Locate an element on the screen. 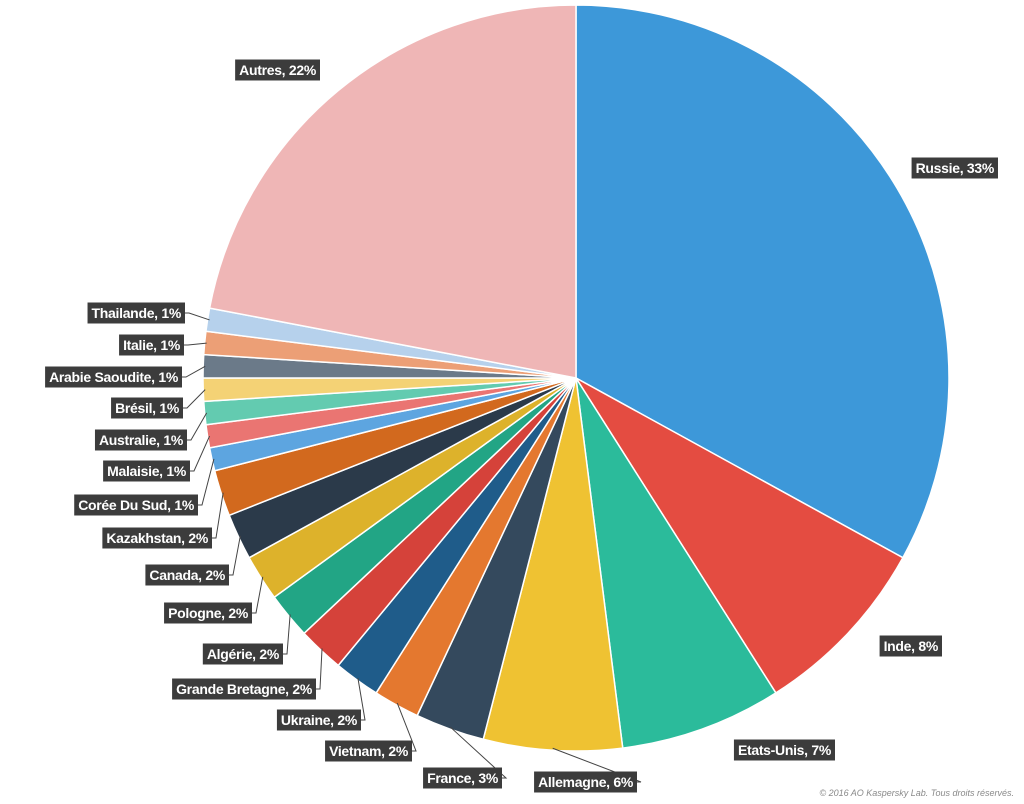 The height and width of the screenshot is (804, 1024). slice-label-text: Australie, 1% is located at coordinates (141, 440).